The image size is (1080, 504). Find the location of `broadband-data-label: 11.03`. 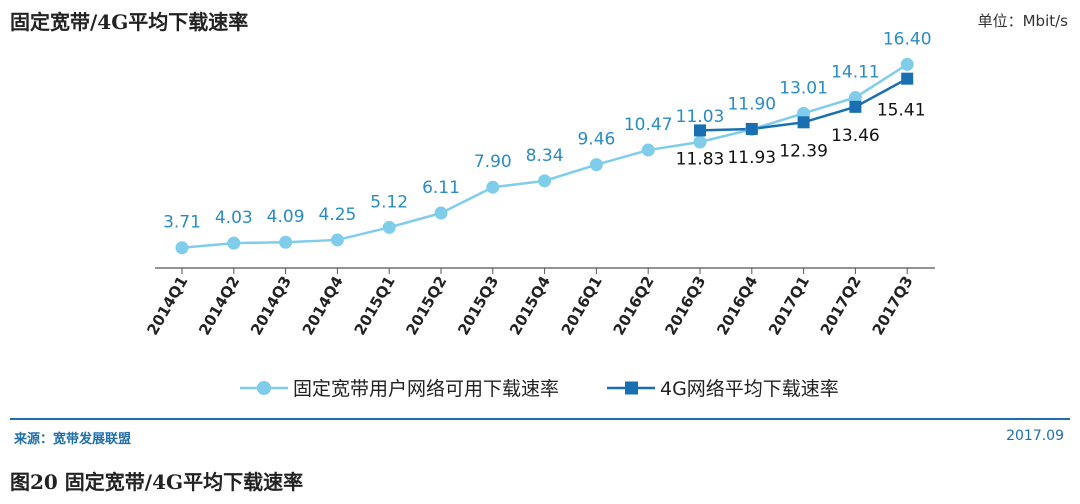

broadband-data-label: 11.03 is located at coordinates (700, 117).